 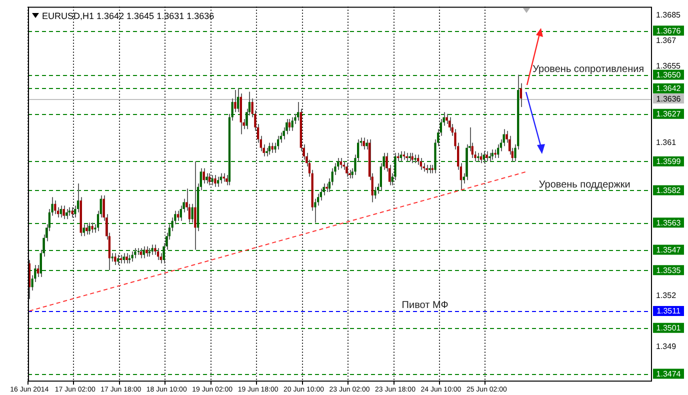 What do you see at coordinates (669, 75) in the screenshot?
I see `ref-line-label: 1.3650` at bounding box center [669, 75].